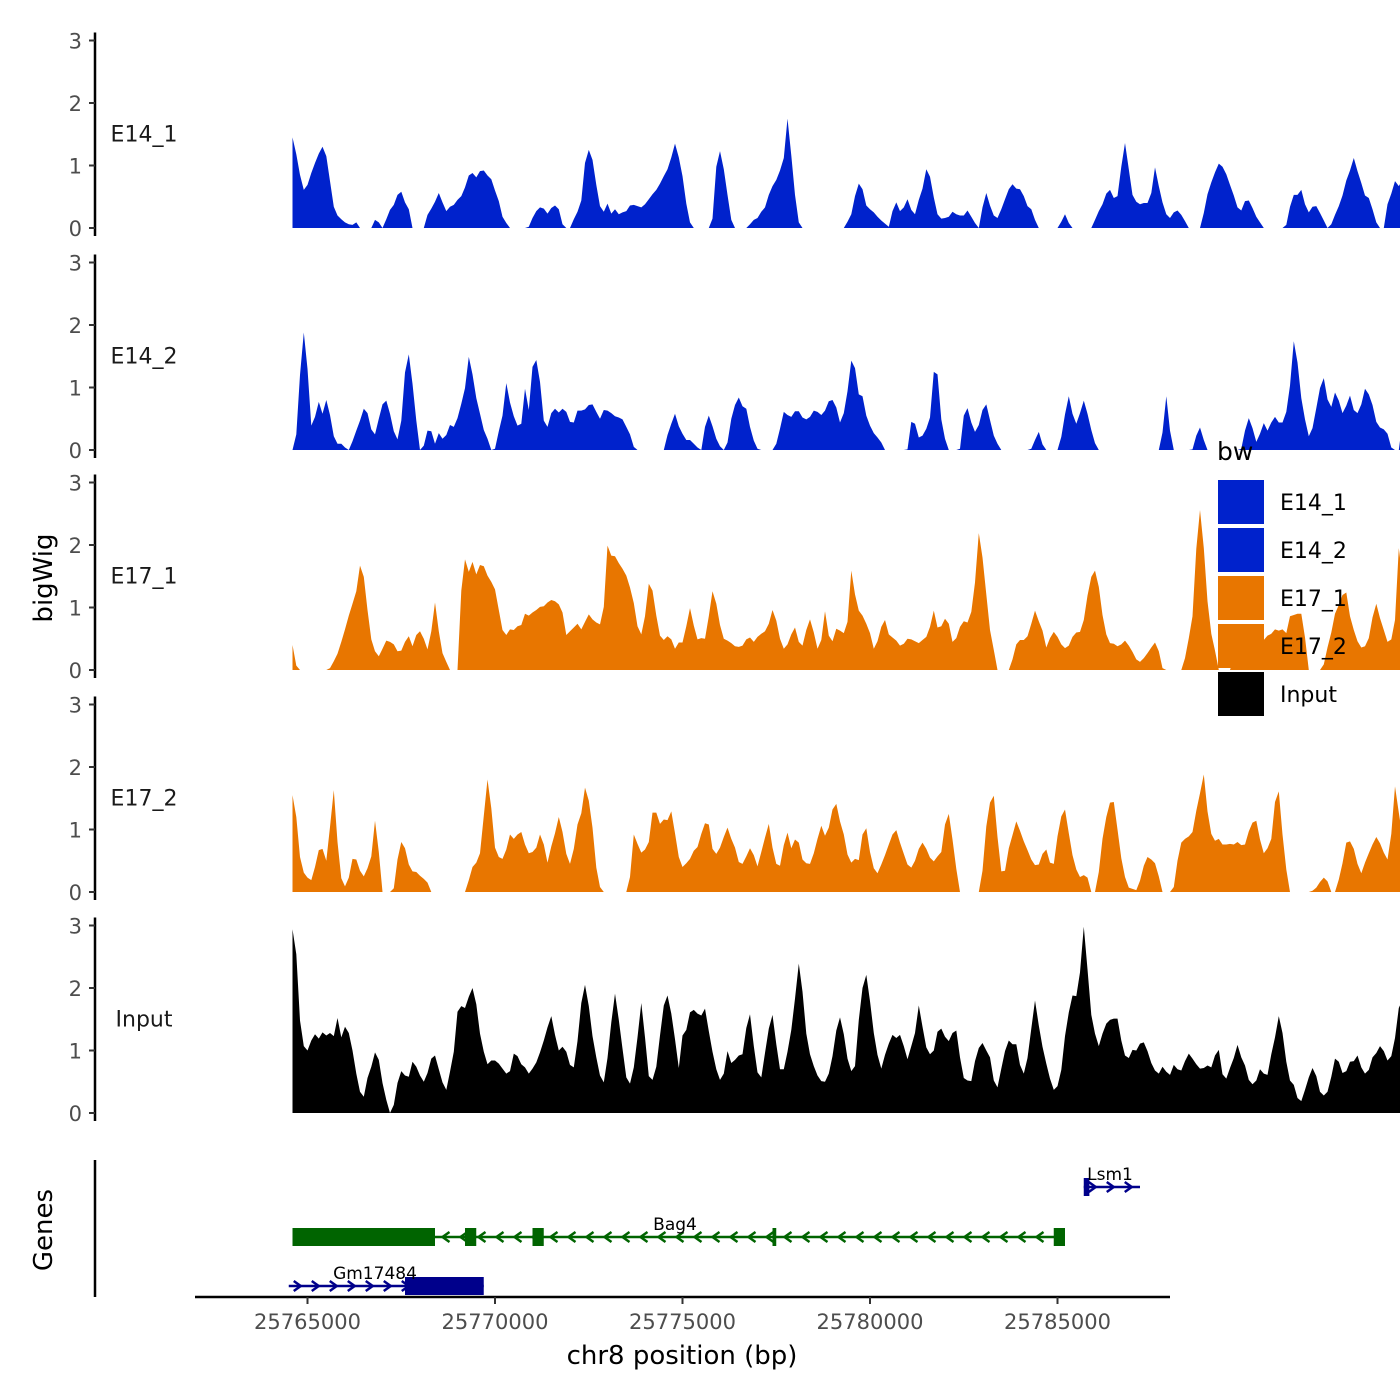 The height and width of the screenshot is (1400, 1400). What do you see at coordinates (375, 1274) in the screenshot?
I see `gene-label: Gm17484` at bounding box center [375, 1274].